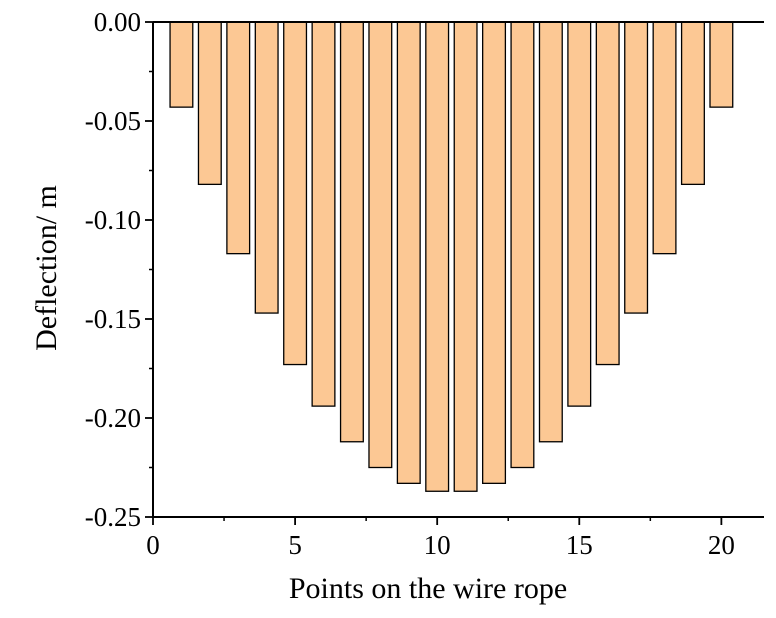  Describe the element at coordinates (113, 517) in the screenshot. I see `y-tick-label: -0.25` at that location.